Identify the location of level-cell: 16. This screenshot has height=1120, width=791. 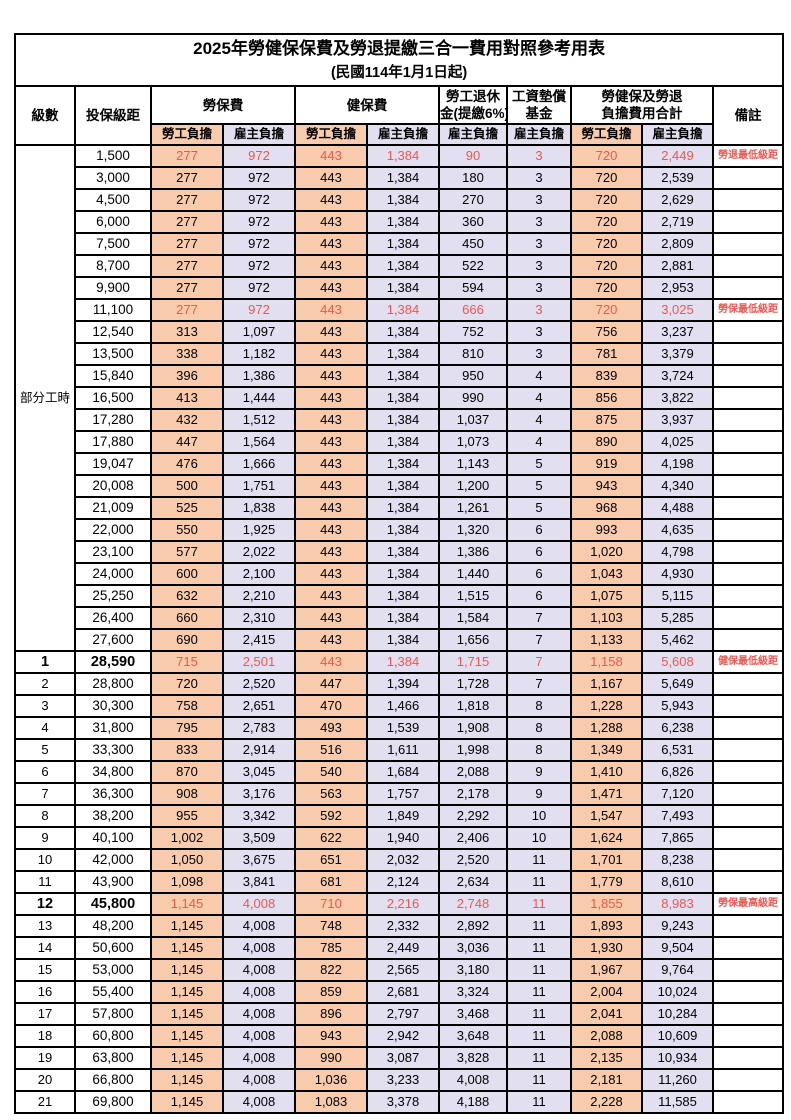
(45, 992).